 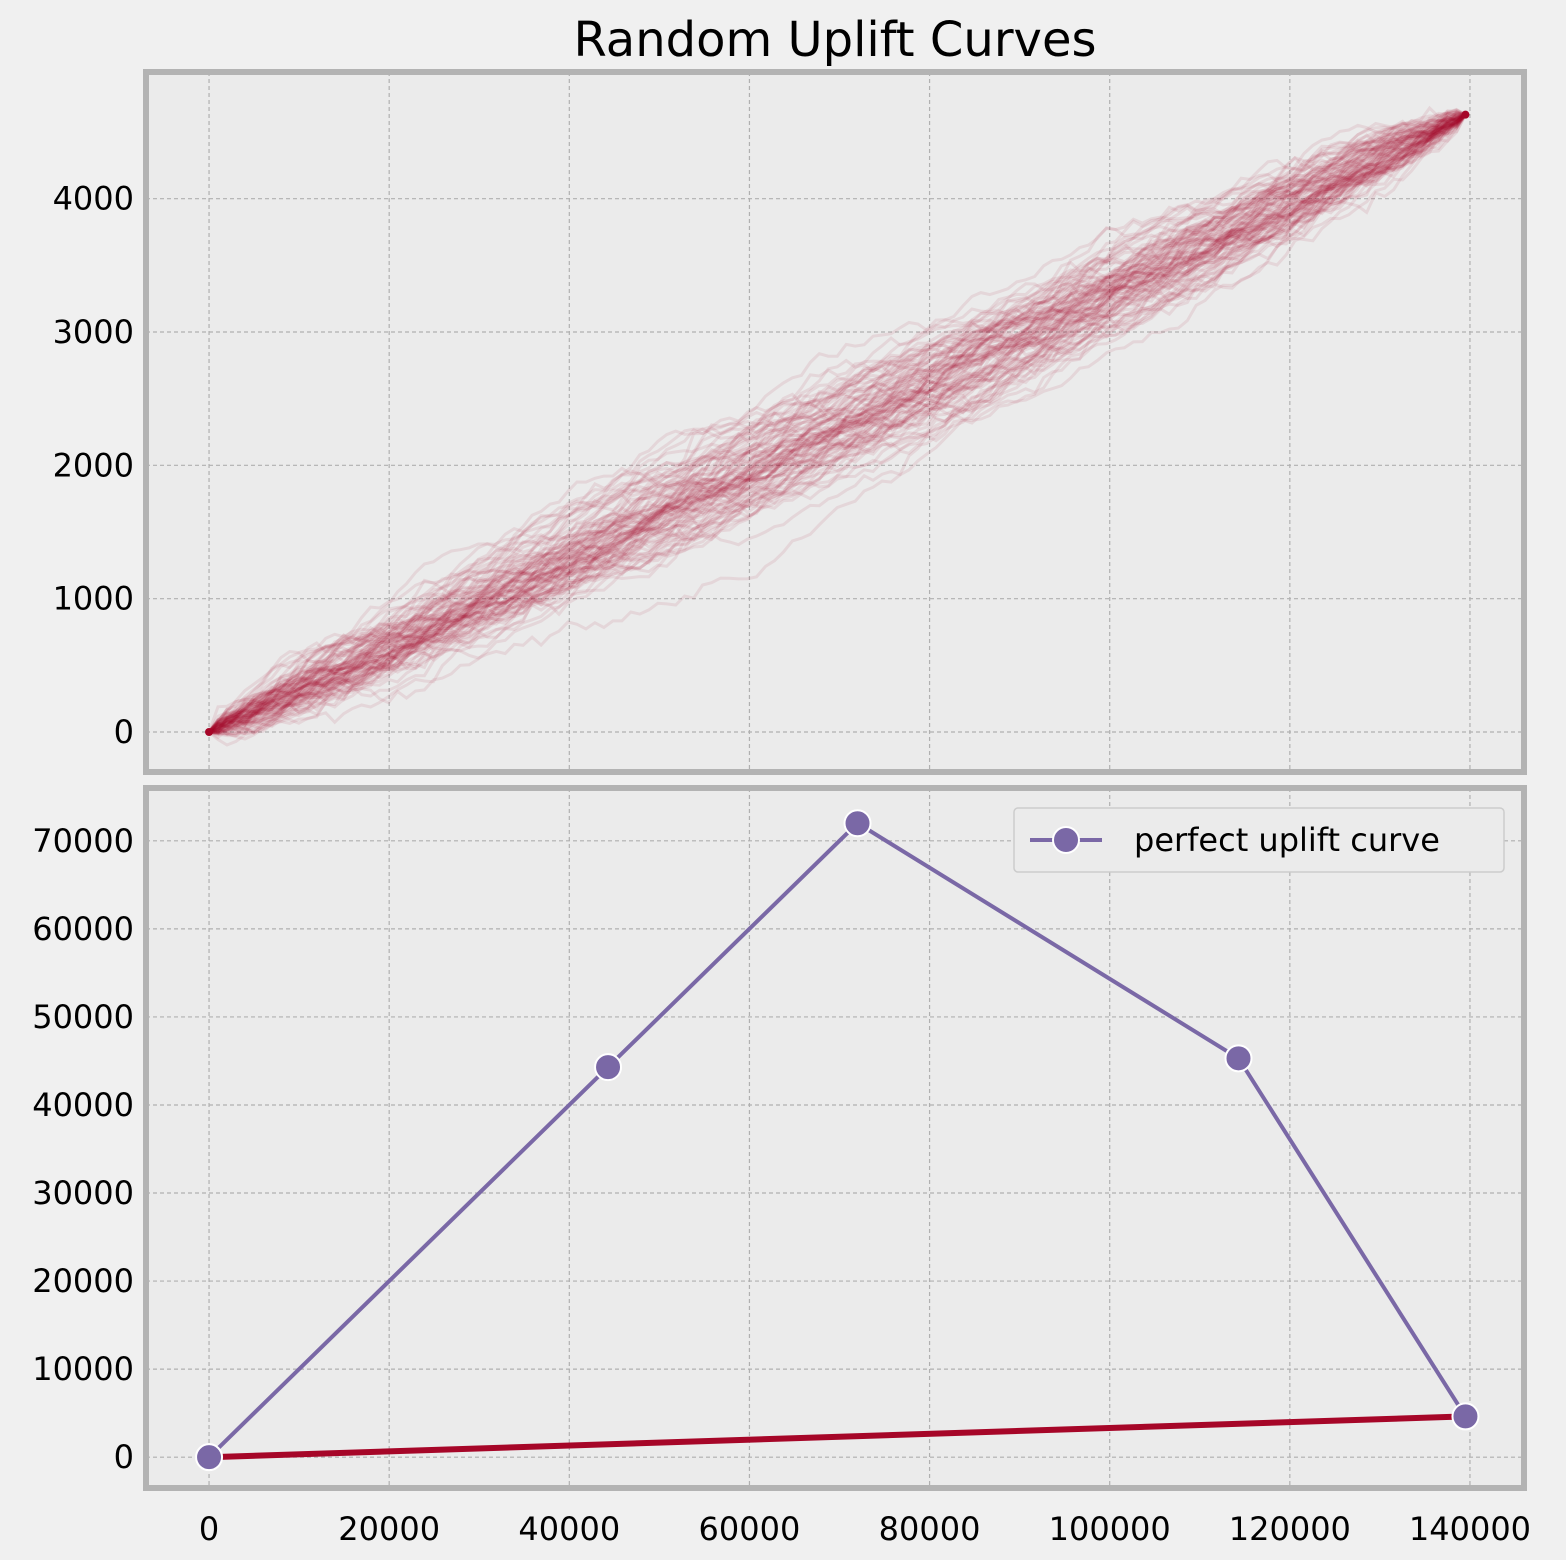 I want to click on x-tick-label: 80000, so click(x=930, y=1529).